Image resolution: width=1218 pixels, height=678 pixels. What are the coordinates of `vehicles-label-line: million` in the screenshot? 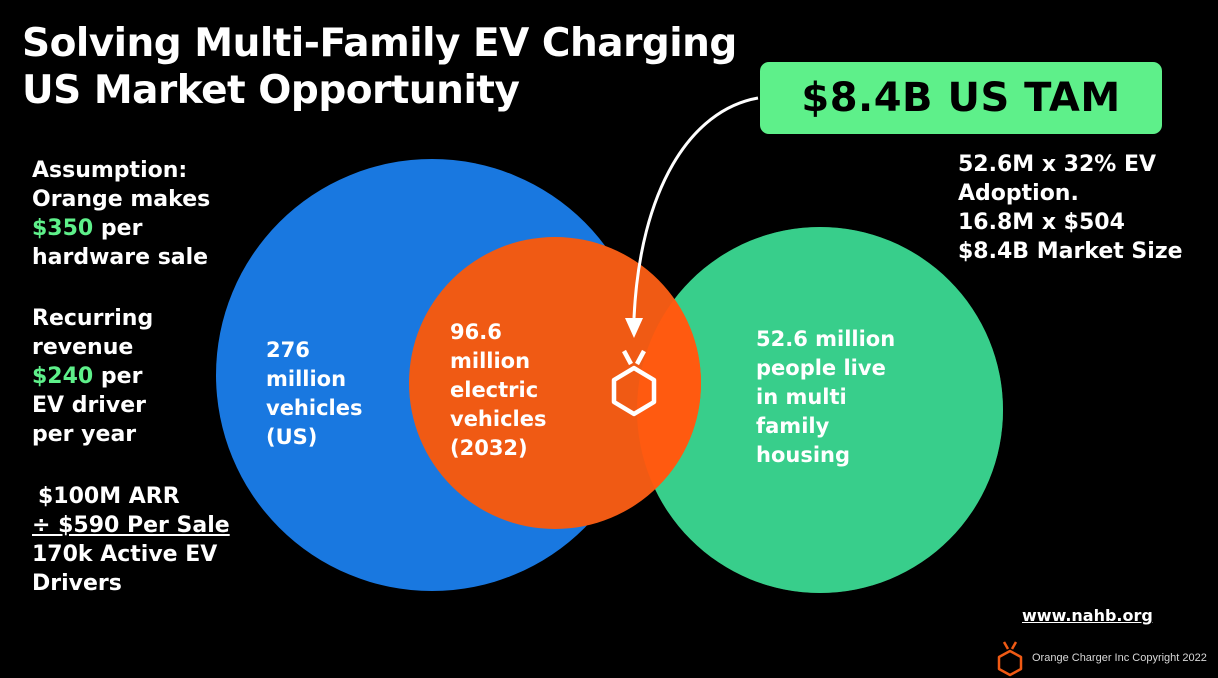 It's located at (306, 379).